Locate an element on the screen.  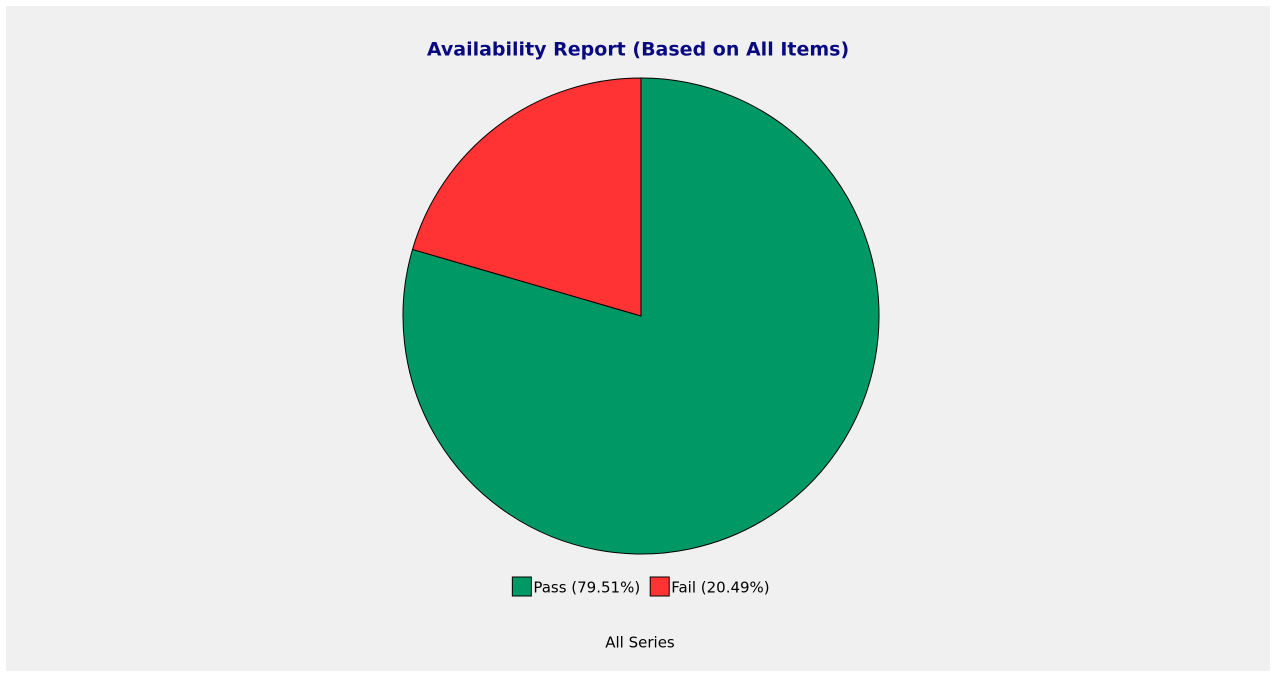
legend-label: Fail (20.49%) is located at coordinates (720, 588).